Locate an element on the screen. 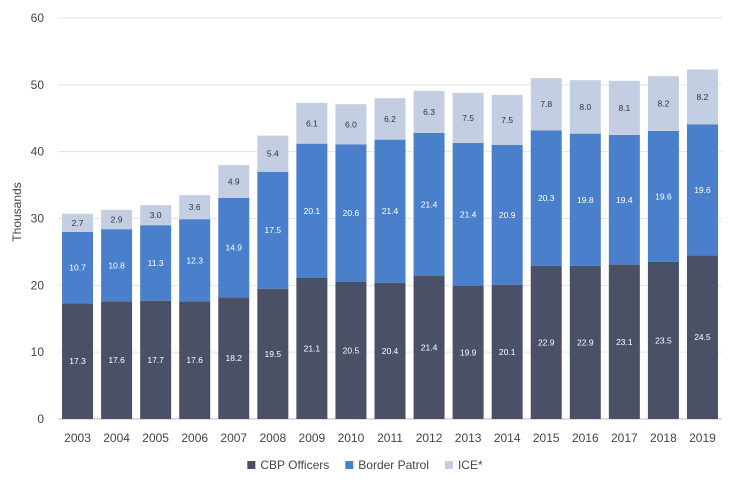  data-label-border-patrol-2006: 12.3 is located at coordinates (194, 260).